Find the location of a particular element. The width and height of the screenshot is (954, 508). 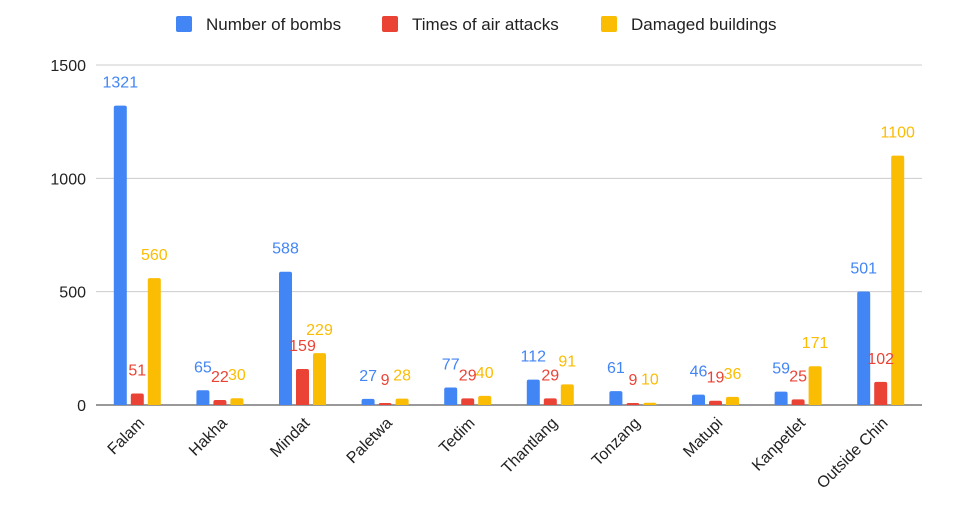

y-axis-ticks: 0 500 1000 1500 is located at coordinates (68, 236).